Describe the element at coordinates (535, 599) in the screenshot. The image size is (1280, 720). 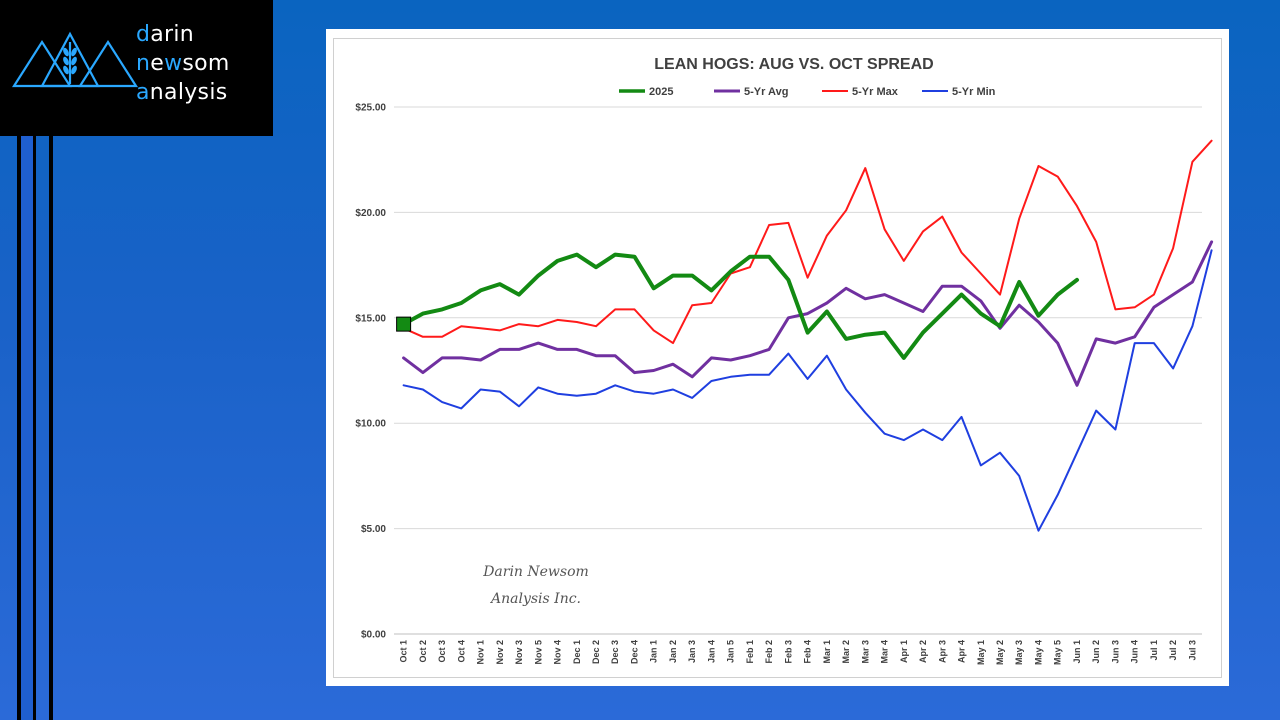
I see `watermark-line-2: Analysis Inc.` at that location.